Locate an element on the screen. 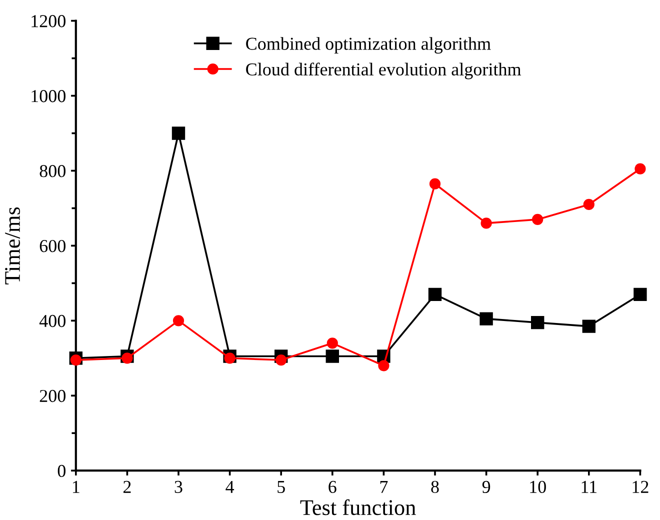 The image size is (660, 520). x-tick-label: 6 is located at coordinates (332, 487).